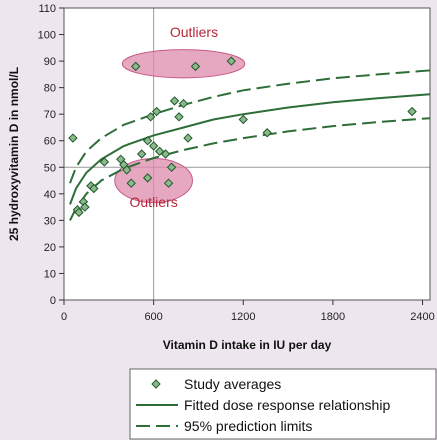 This screenshot has height=440, width=437. I want to click on y-tick-label: 90, so click(50, 62).